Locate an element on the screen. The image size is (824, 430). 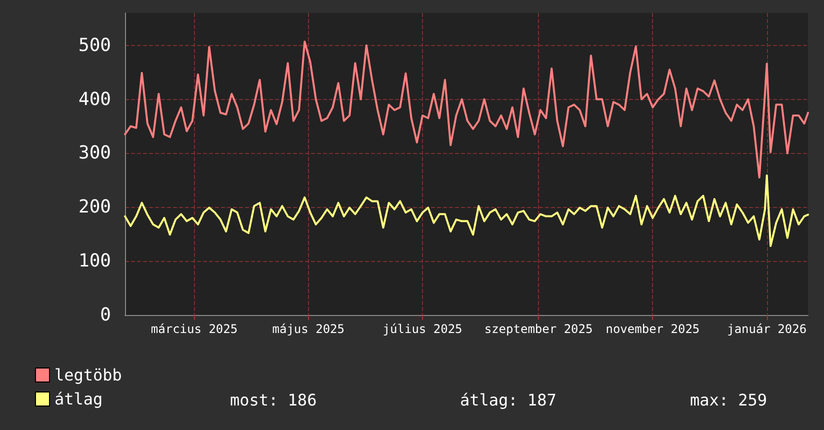
line-series is located at coordinates (466, 210).